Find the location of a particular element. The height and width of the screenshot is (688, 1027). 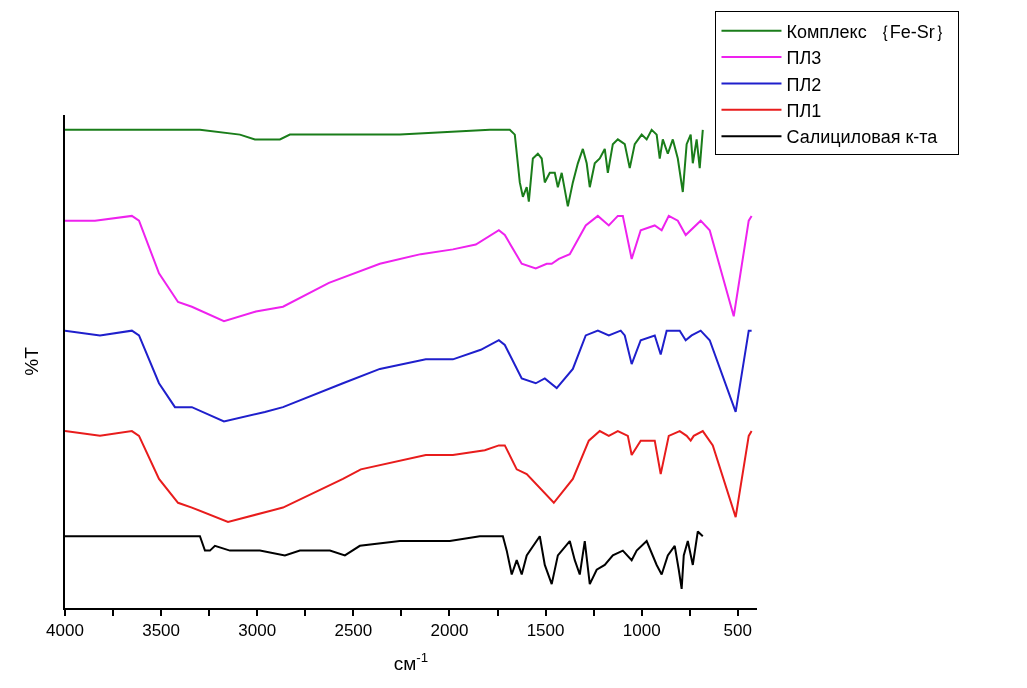

legend-label: Салициловая к-та is located at coordinates (862, 137).